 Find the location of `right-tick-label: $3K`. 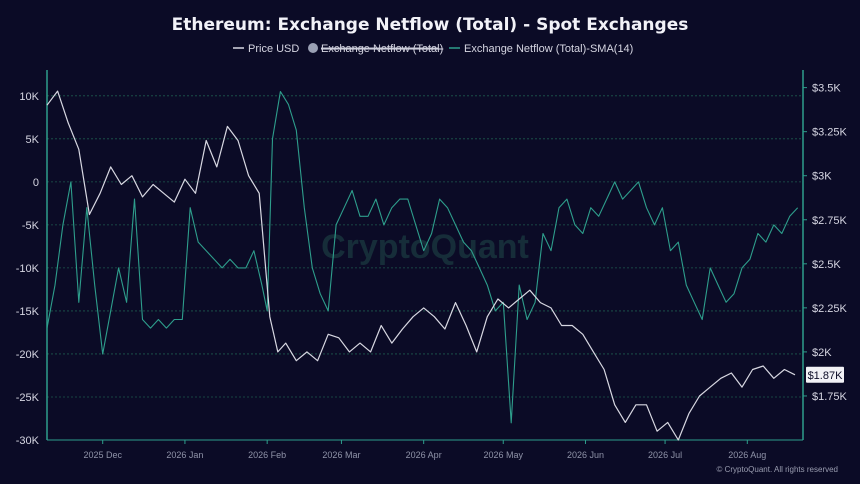

right-tick-label: $3K is located at coordinates (822, 177).